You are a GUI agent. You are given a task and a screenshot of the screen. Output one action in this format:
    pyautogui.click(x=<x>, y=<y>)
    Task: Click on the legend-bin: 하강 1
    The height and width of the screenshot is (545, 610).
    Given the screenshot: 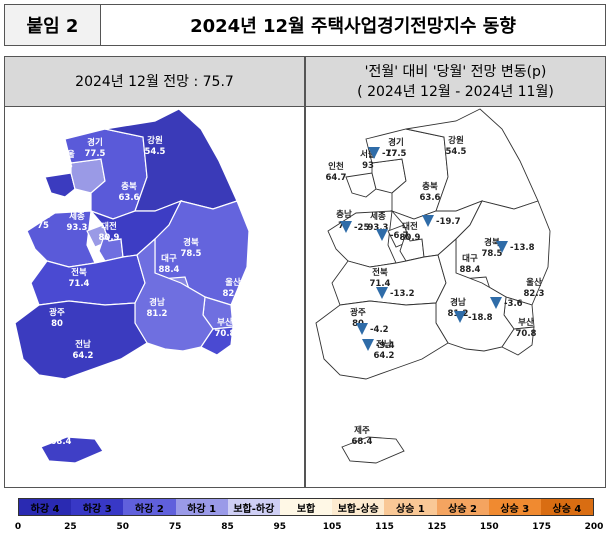 What is the action you would take?
    pyautogui.click(x=201, y=507)
    